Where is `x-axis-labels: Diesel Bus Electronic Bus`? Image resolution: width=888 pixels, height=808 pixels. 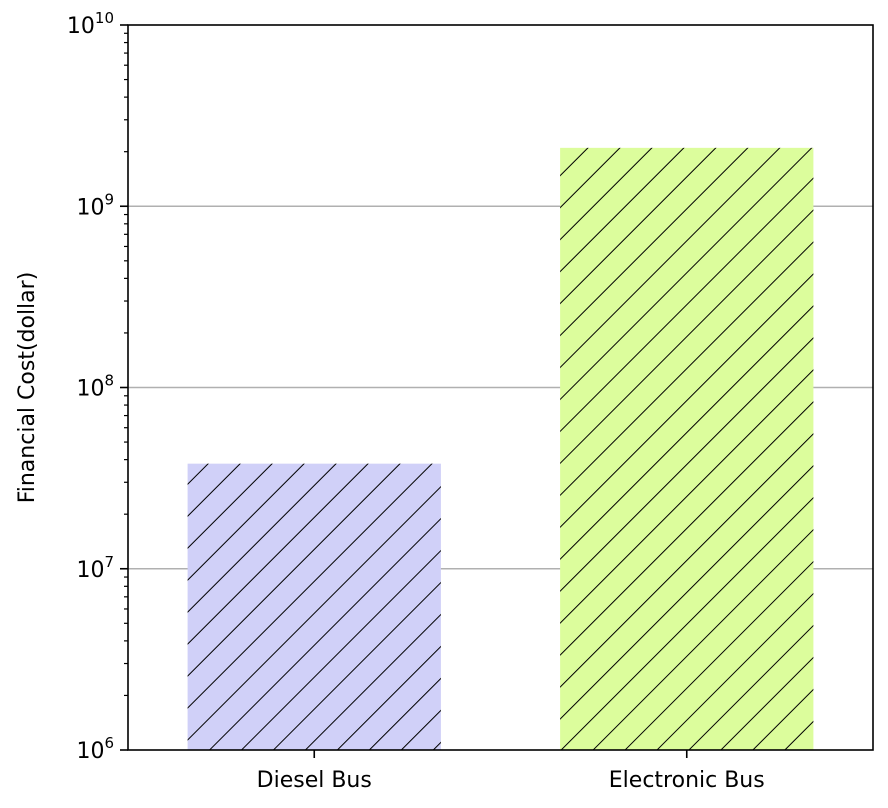
x-axis-labels: Diesel Bus Electronic Bus is located at coordinates (511, 771).